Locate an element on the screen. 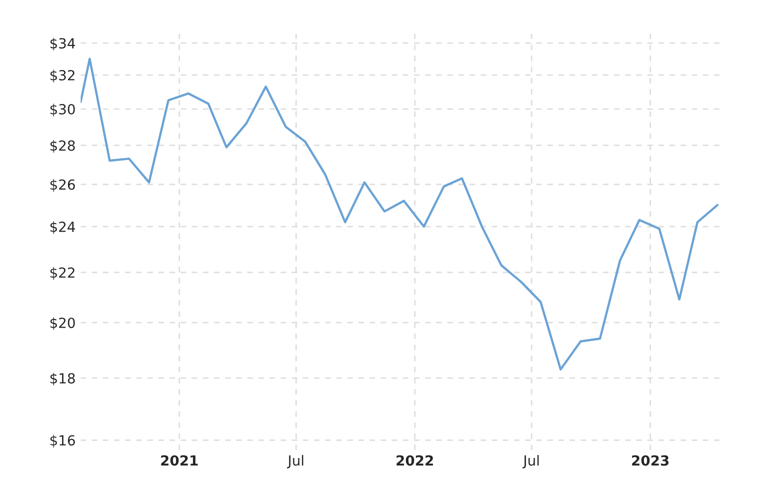 Image resolution: width=768 pixels, height=484 pixels. y-tick-label: $18 is located at coordinates (62, 379).